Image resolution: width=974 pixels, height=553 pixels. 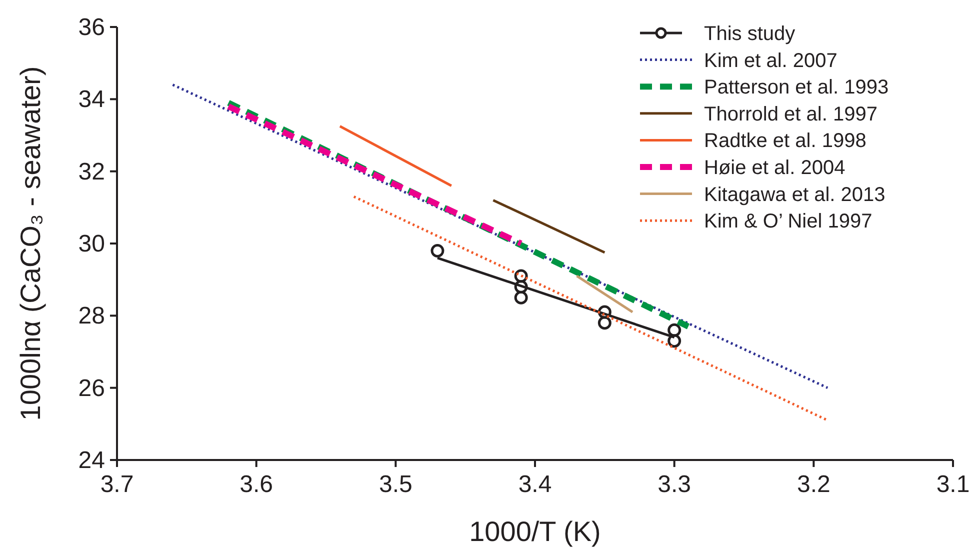 I want to click on y-tick-label: 36, so click(x=91, y=27).